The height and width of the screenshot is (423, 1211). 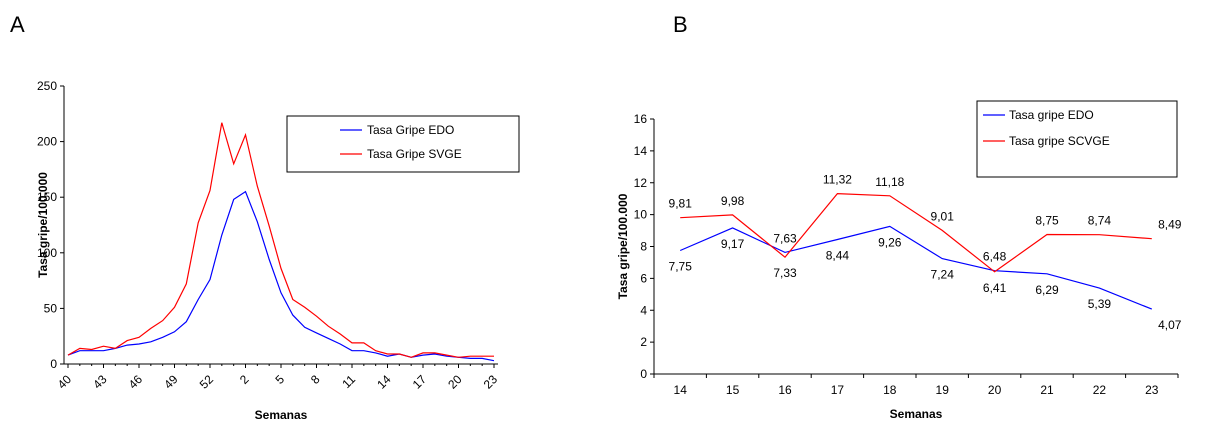 I want to click on y-tick-label: 50, so click(x=51, y=308).